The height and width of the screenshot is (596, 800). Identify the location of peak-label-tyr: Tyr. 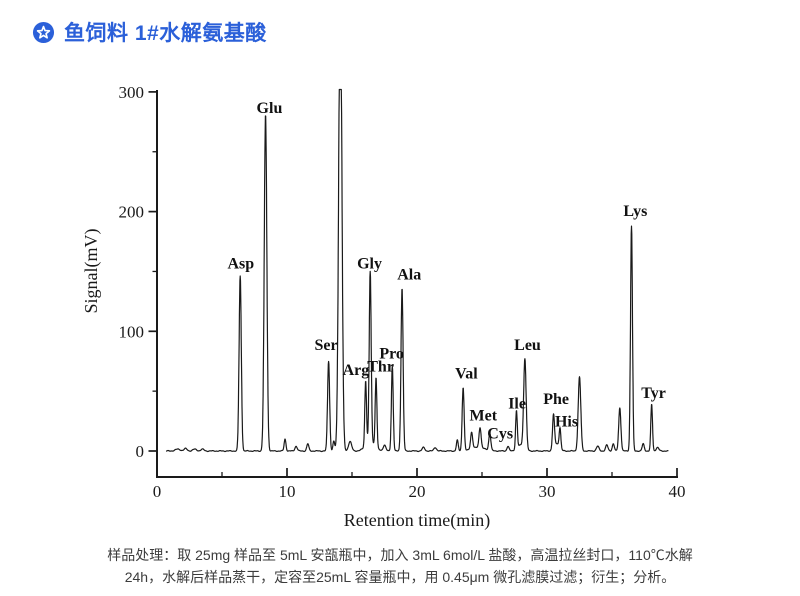
(653, 393).